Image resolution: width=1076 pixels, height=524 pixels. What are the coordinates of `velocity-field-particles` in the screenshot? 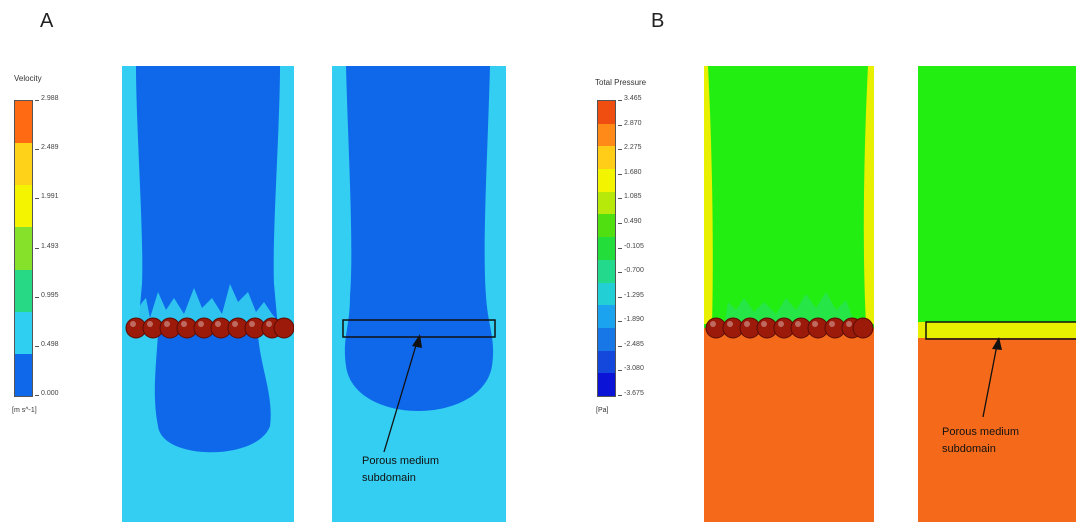 It's located at (208, 294).